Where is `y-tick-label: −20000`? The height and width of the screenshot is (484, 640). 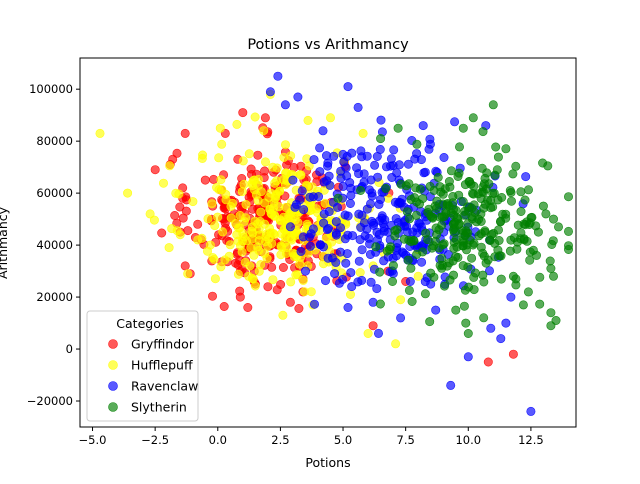 y-tick-label: −20000 is located at coordinates (50, 401).